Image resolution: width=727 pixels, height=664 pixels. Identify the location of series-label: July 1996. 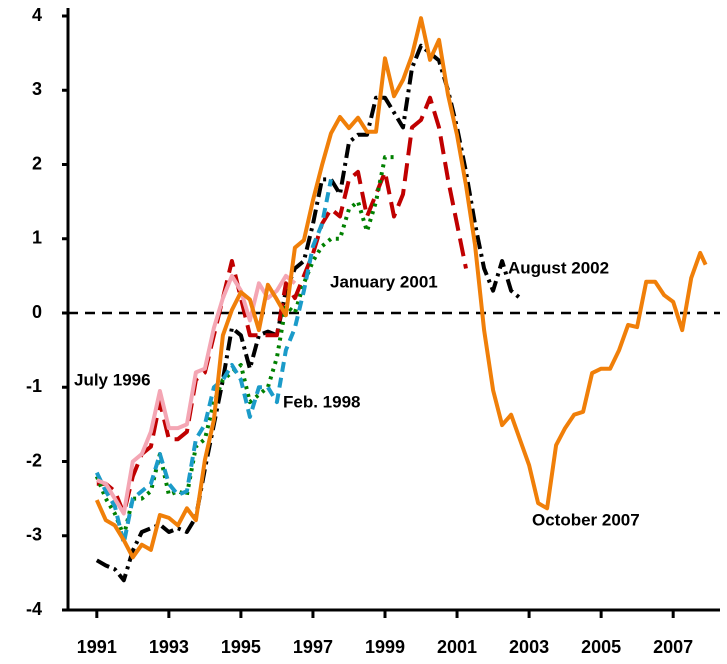
(112, 379).